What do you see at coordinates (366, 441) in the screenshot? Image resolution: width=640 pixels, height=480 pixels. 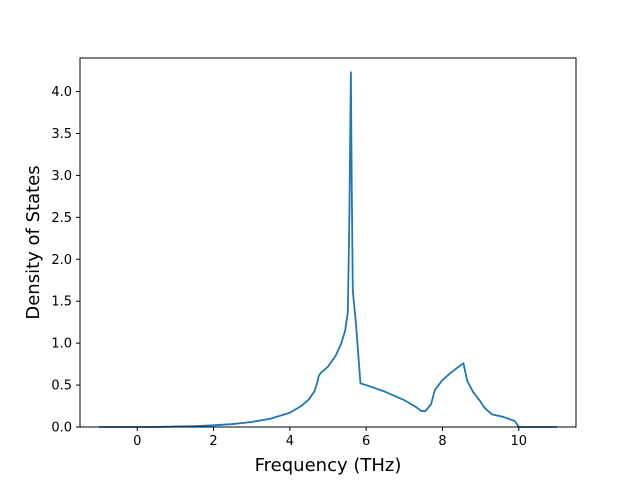 I see `x-tick-label: 6` at bounding box center [366, 441].